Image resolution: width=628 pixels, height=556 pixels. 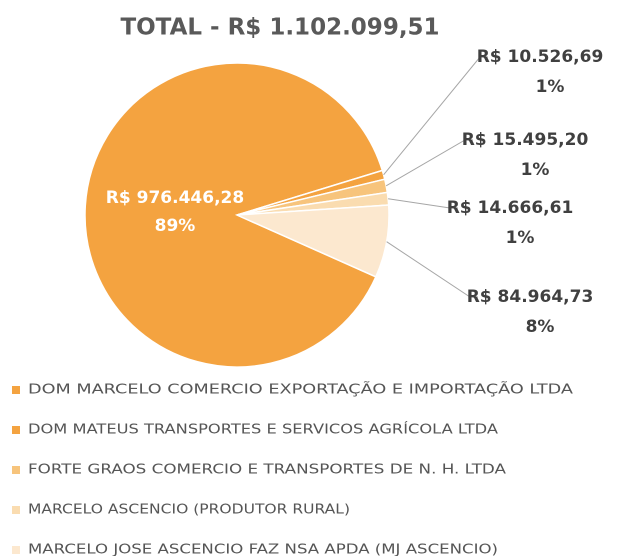 I want to click on data-label: 89%, so click(x=175, y=226).